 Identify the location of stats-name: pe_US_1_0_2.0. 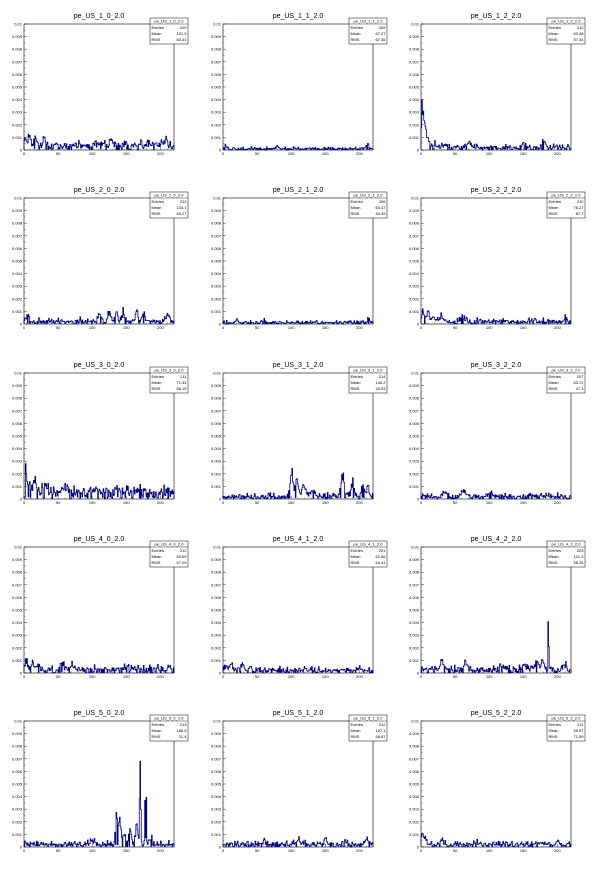
(170, 21).